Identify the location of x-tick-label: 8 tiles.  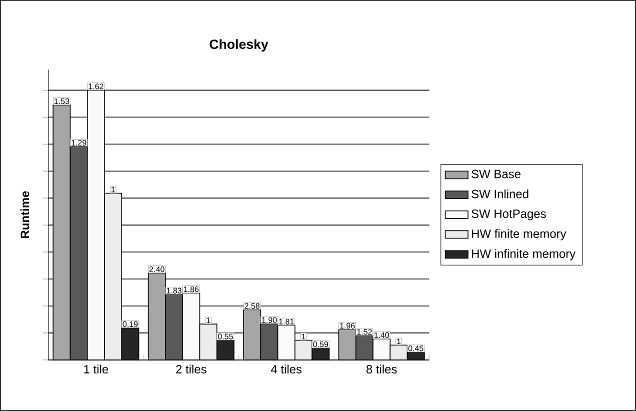
(381, 369).